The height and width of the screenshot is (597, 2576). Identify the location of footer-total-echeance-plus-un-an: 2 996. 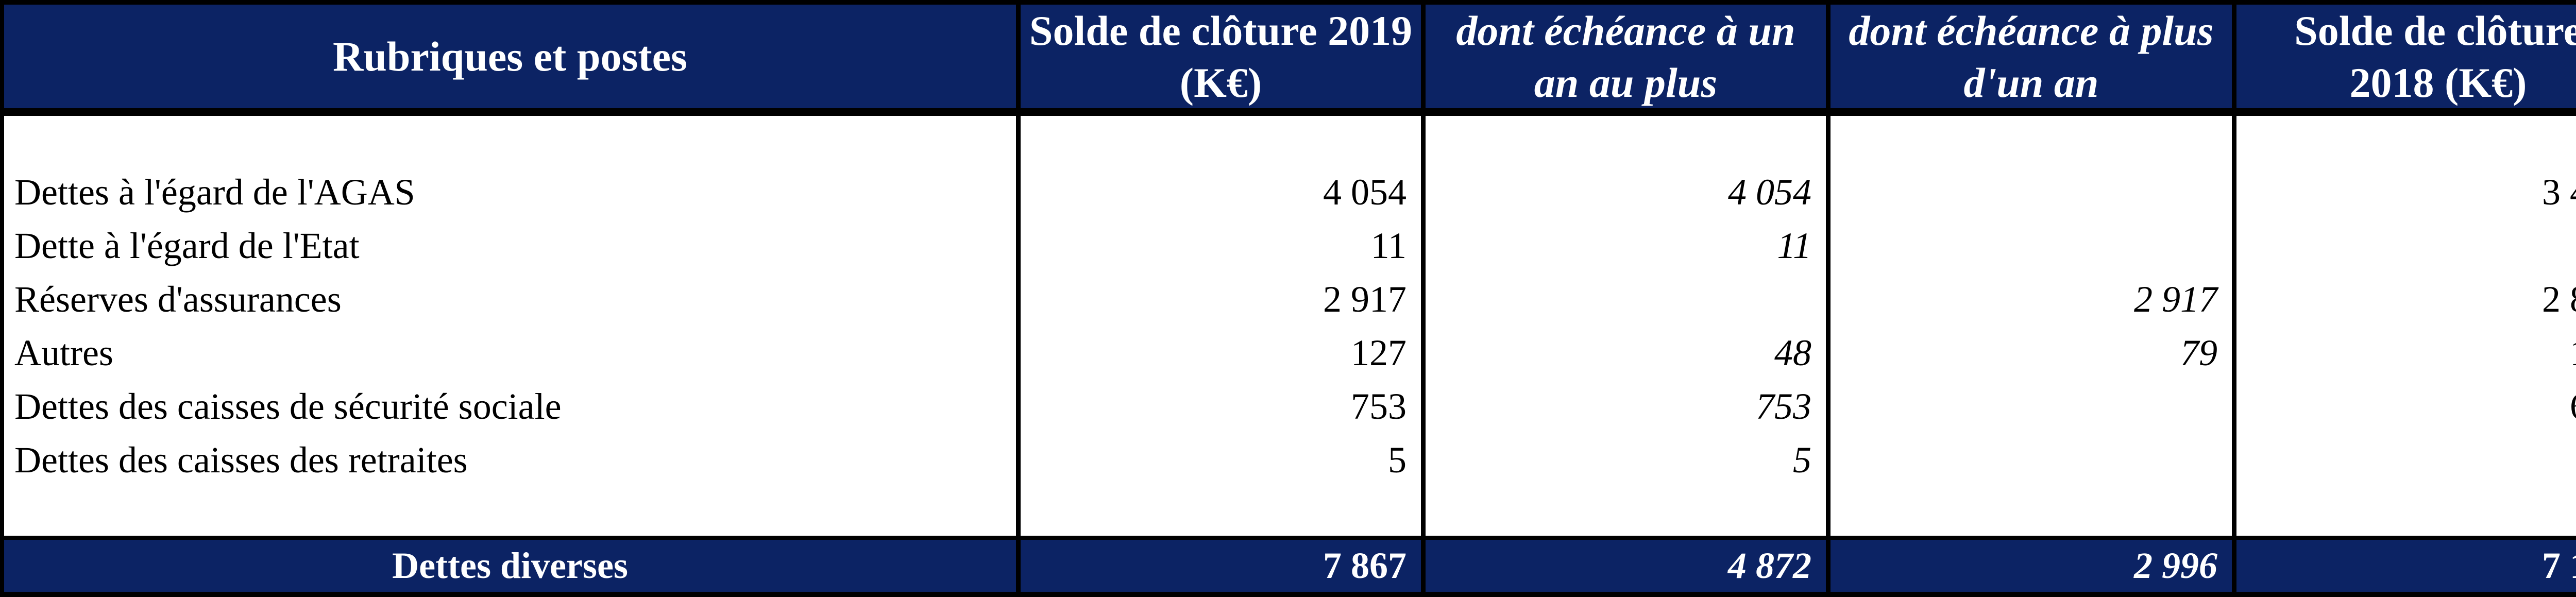
(2175, 566).